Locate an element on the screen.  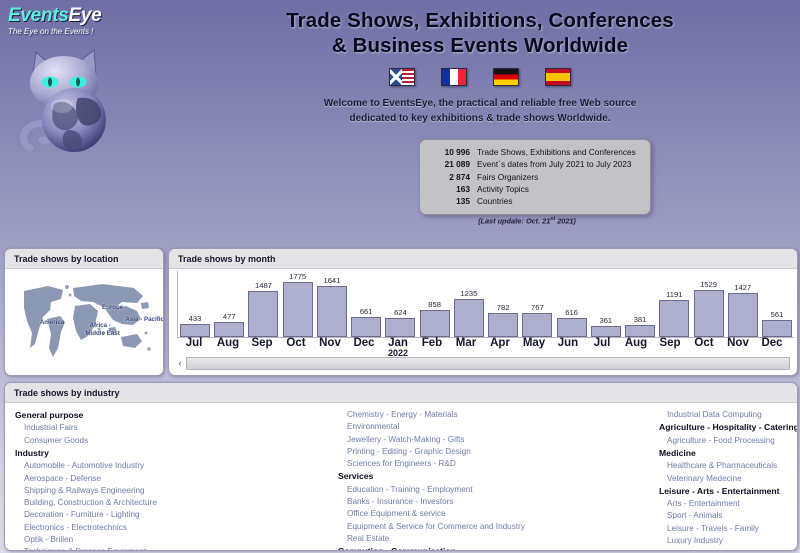
industry-category-link: Office Equipment & service is located at coordinates (396, 514).